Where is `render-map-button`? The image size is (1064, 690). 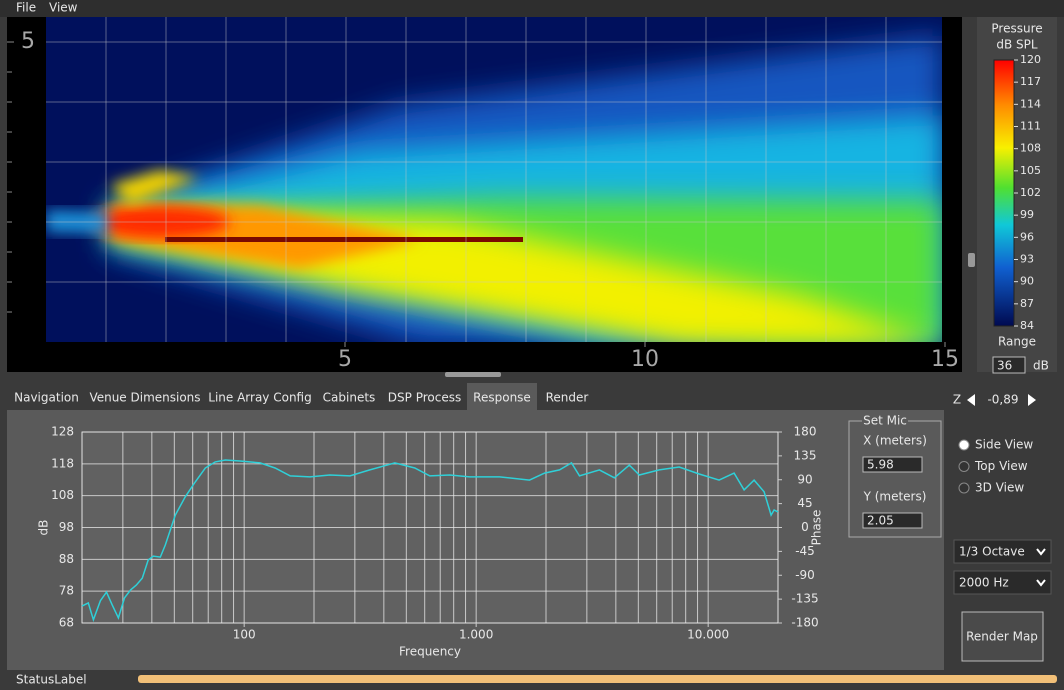 render-map-button is located at coordinates (1002, 636).